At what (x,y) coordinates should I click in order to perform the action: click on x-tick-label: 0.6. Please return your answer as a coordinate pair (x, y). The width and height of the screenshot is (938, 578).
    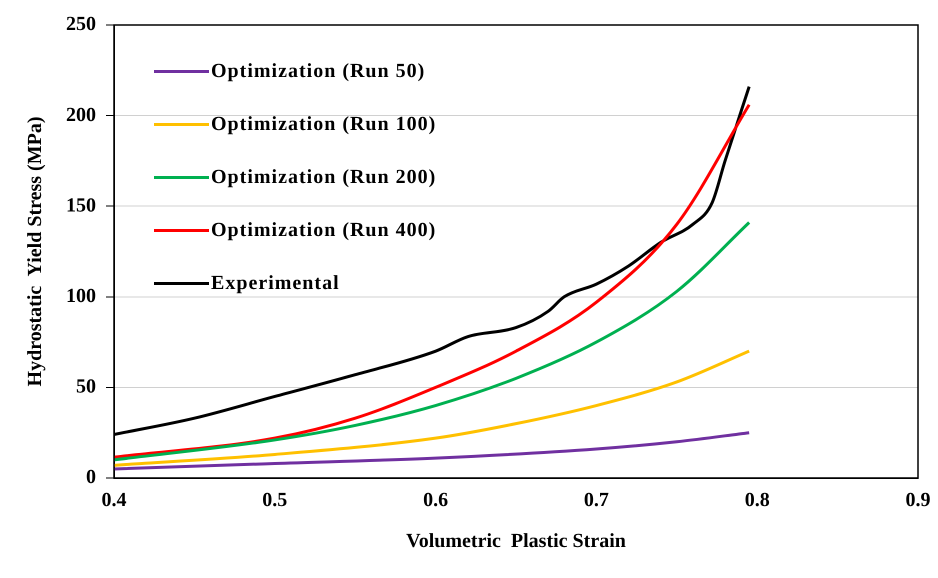
    Looking at the image, I should click on (435, 500).